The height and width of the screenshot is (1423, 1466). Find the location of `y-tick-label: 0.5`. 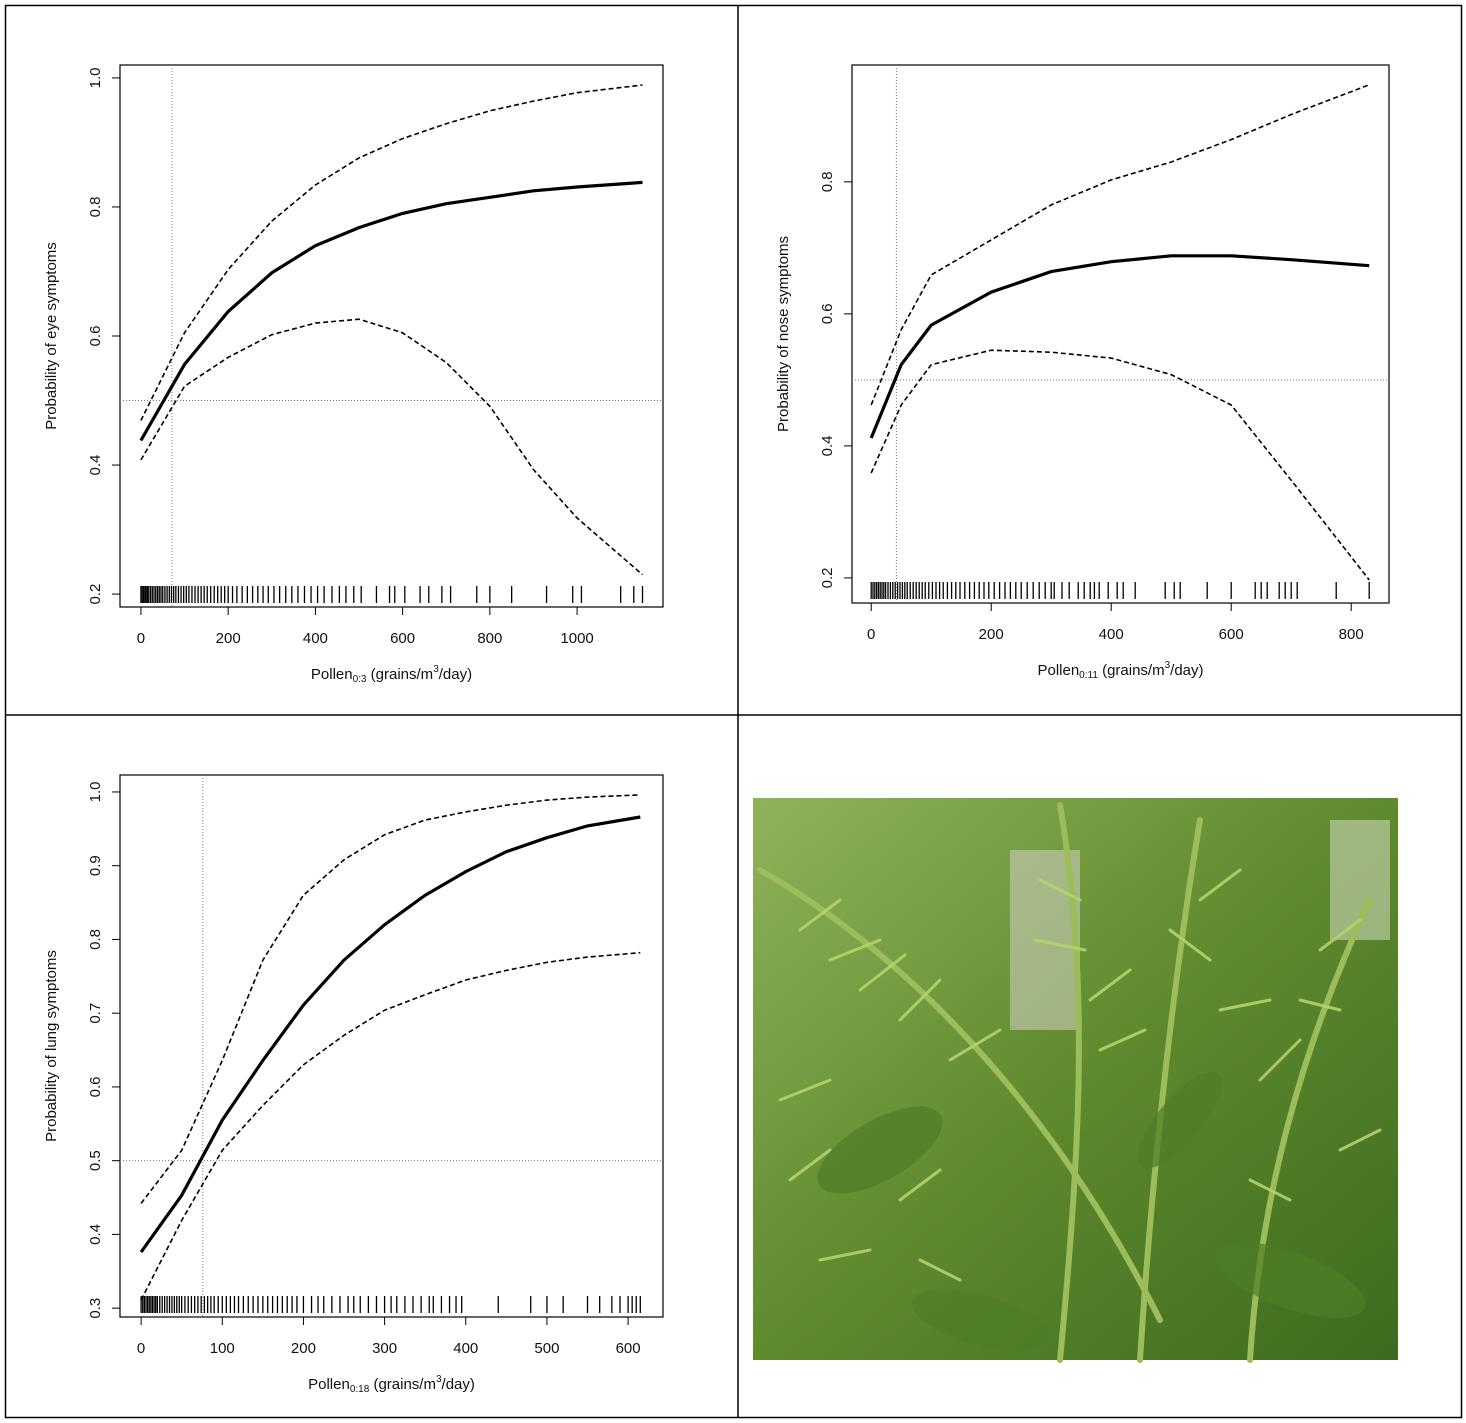

y-tick-label: 0.5 is located at coordinates (95, 1160).